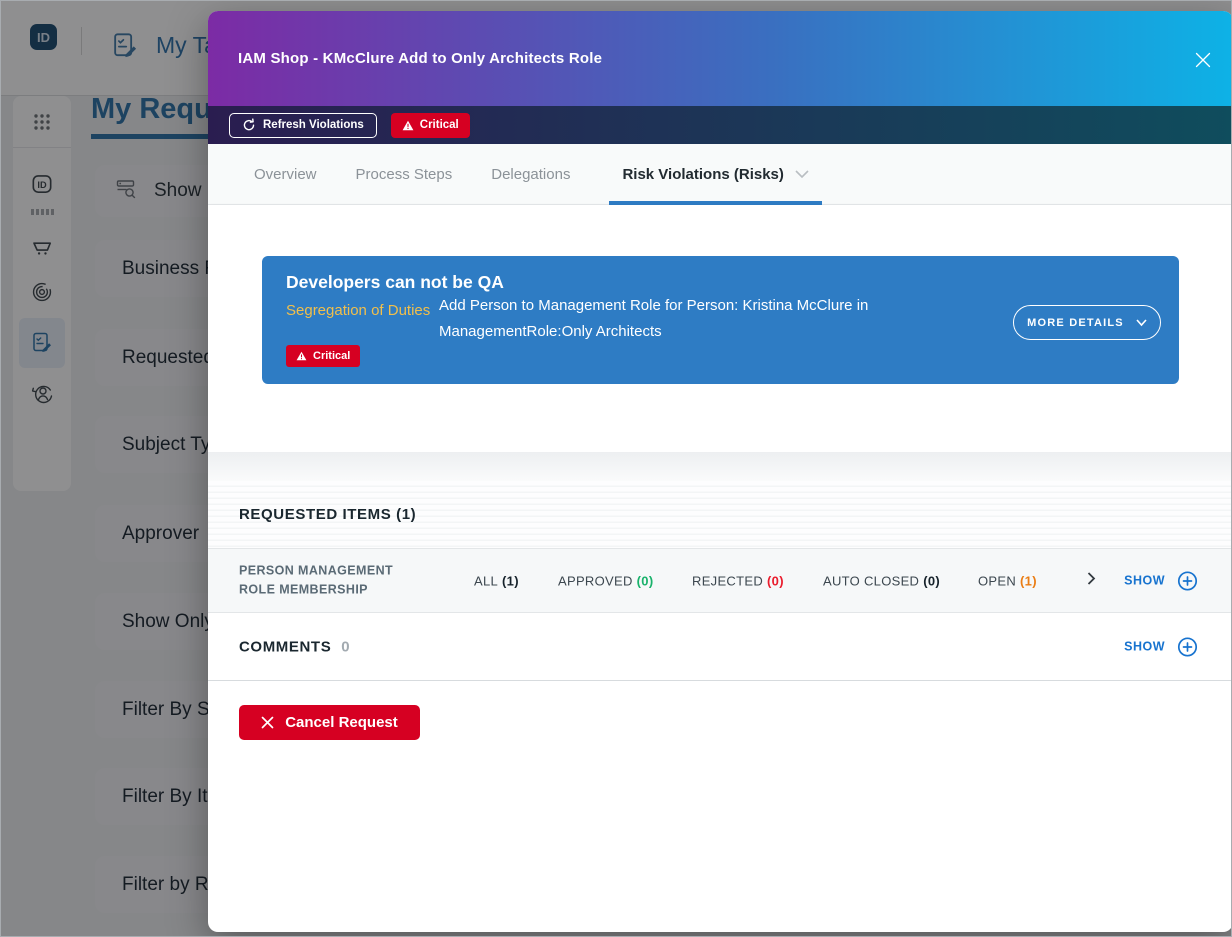 This screenshot has width=1232, height=937. I want to click on cancel-request-label: Cancel Request, so click(341, 722).